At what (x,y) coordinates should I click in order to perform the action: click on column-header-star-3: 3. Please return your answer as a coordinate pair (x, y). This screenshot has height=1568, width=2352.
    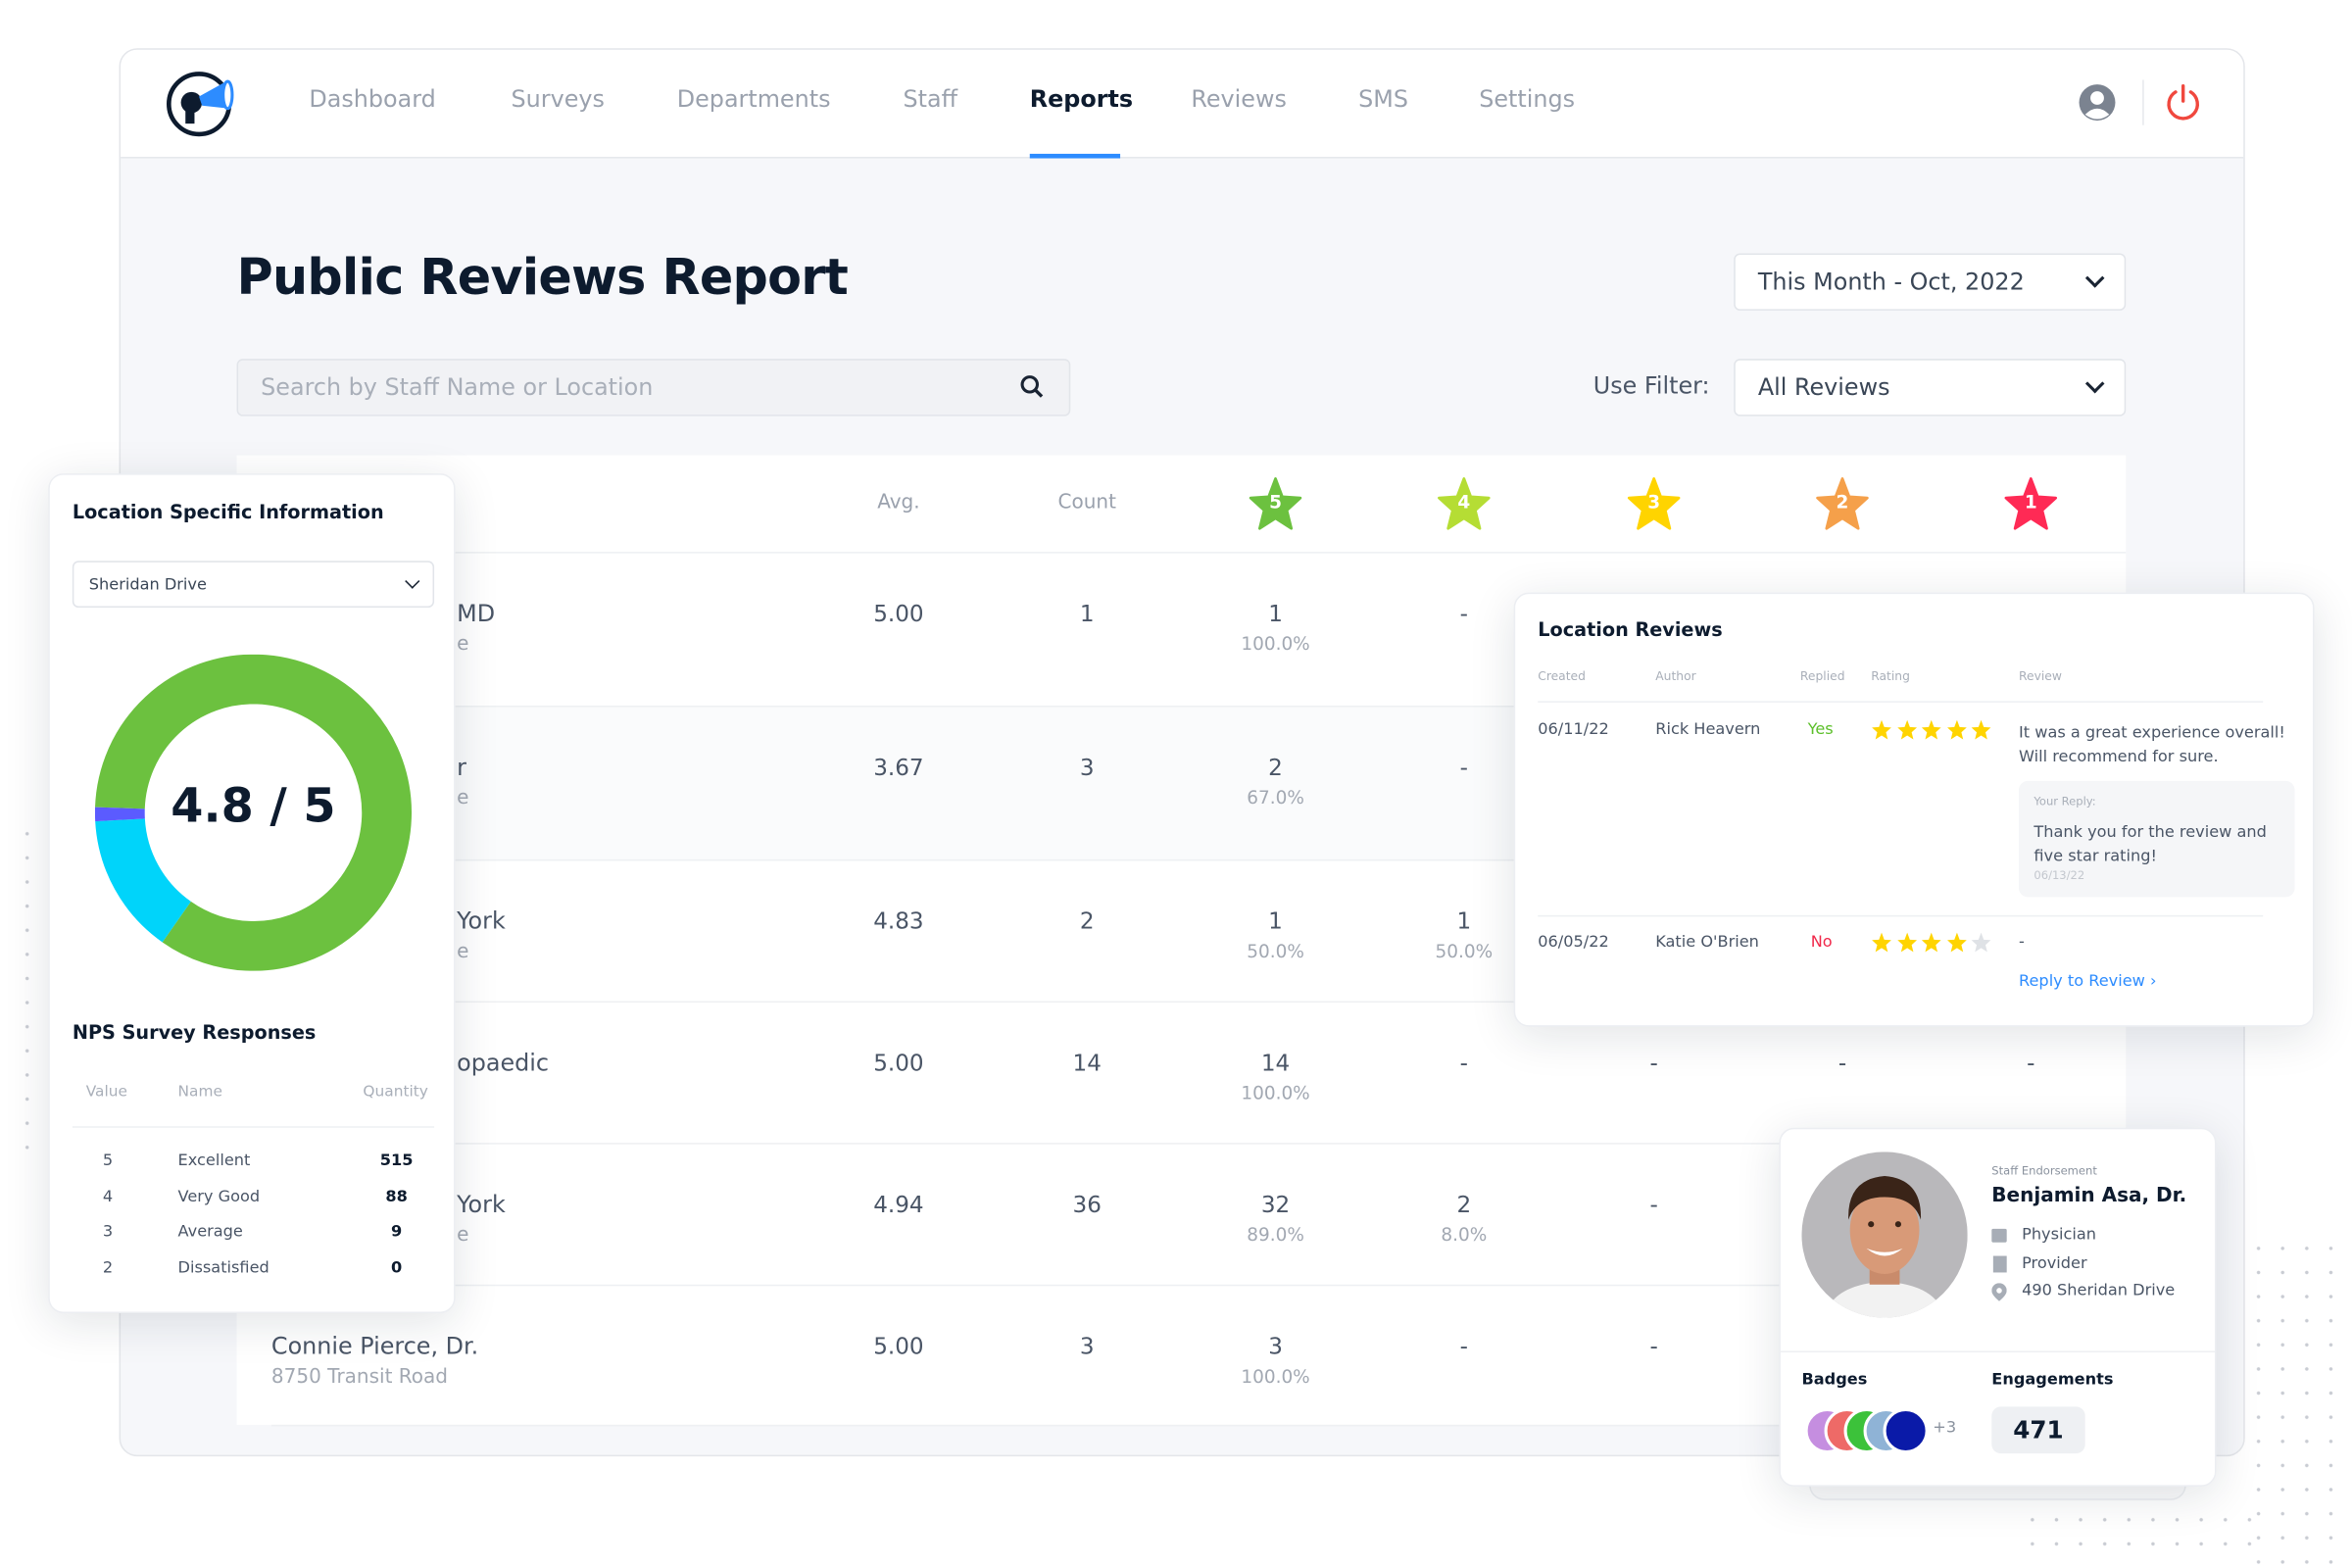
    Looking at the image, I should click on (1654, 503).